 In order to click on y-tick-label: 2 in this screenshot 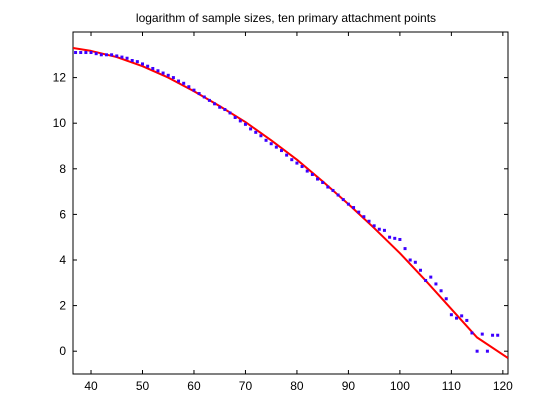, I will do `click(62, 306)`.